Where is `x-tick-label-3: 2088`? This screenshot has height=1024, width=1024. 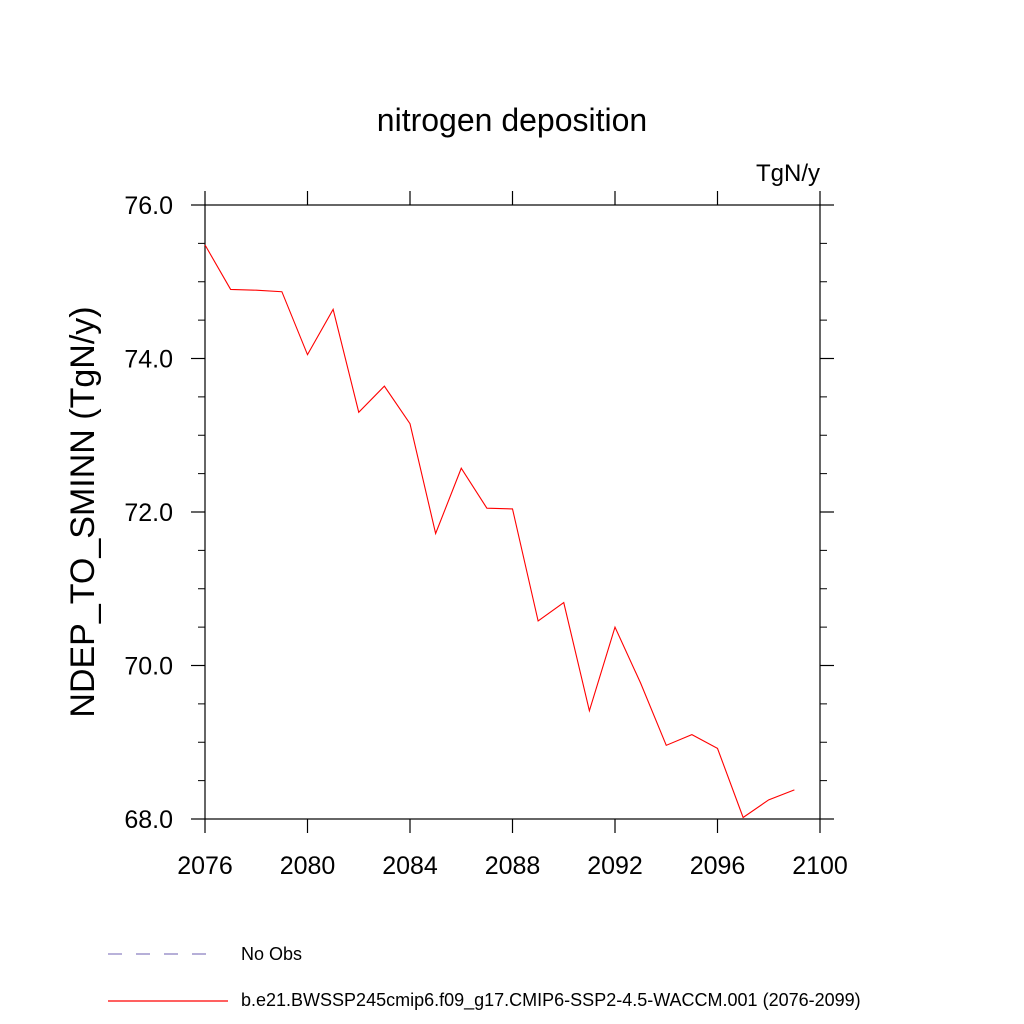 x-tick-label-3: 2088 is located at coordinates (513, 866).